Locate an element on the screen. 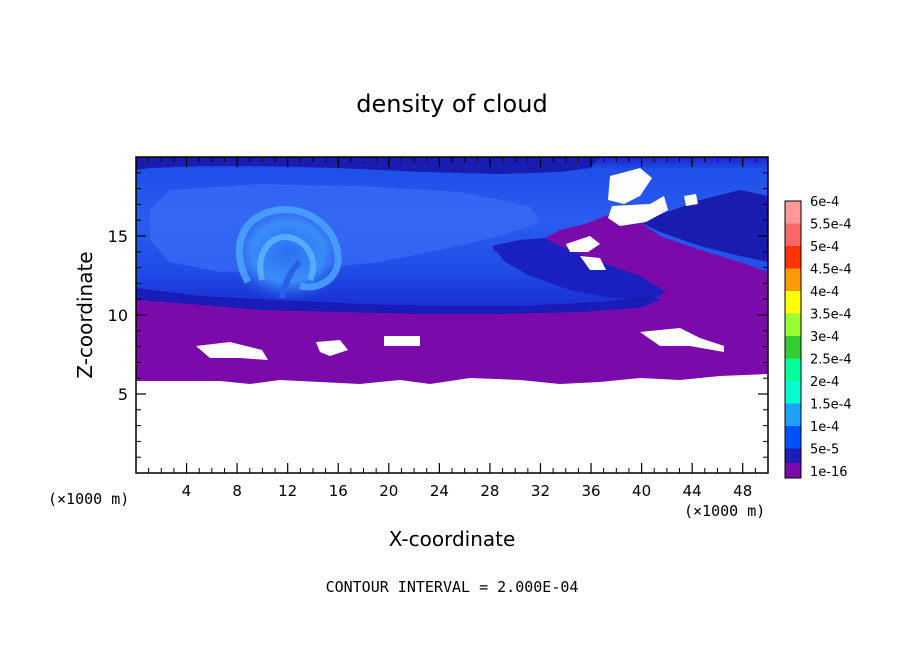  x-axis-title: X-coordinate is located at coordinates (452, 539).